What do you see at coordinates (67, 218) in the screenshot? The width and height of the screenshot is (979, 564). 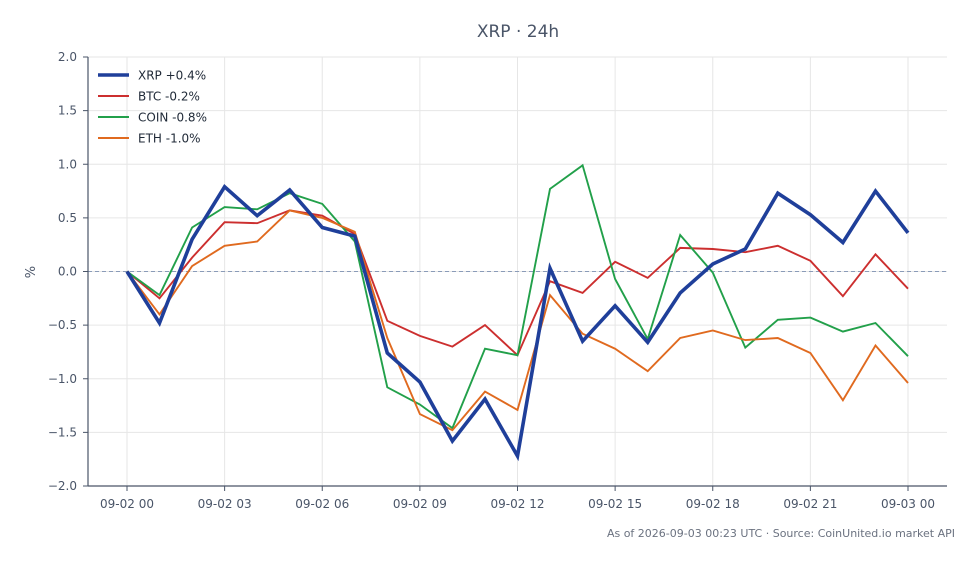 I see `y-tick-label: 0.5` at bounding box center [67, 218].